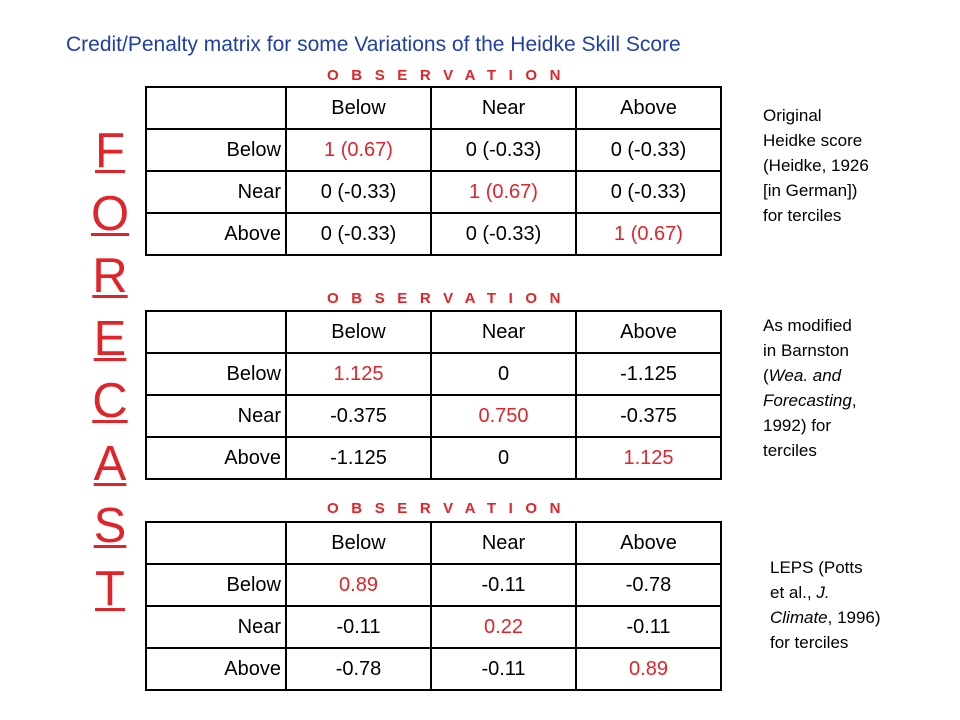 The image size is (960, 720). I want to click on journal-name: Wea. and, so click(805, 375).